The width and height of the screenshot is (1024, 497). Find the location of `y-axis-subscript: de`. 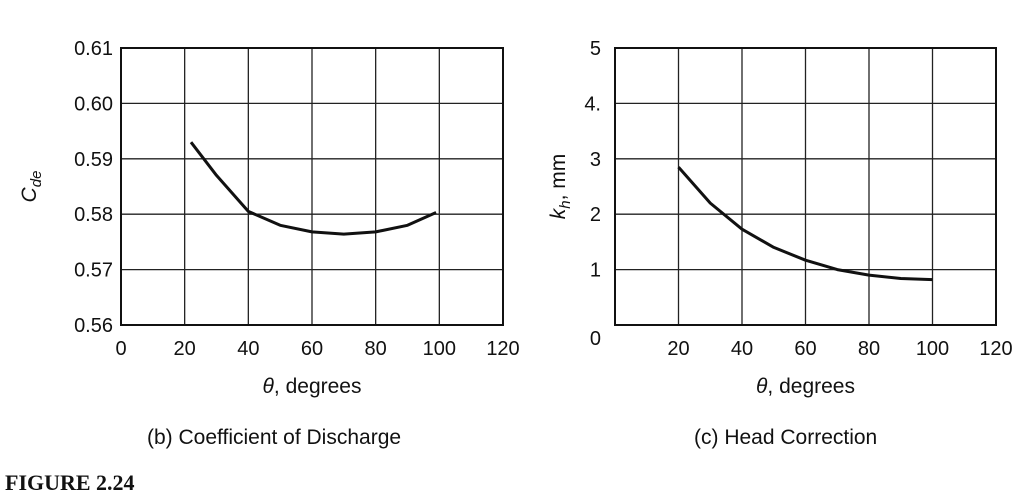

y-axis-subscript: de is located at coordinates (36, 179).